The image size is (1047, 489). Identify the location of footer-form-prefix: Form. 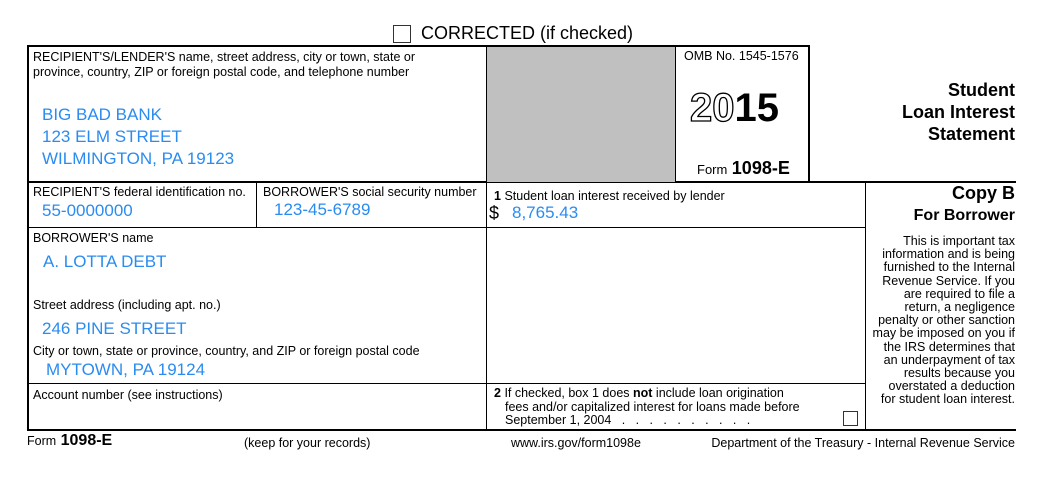
(42, 441).